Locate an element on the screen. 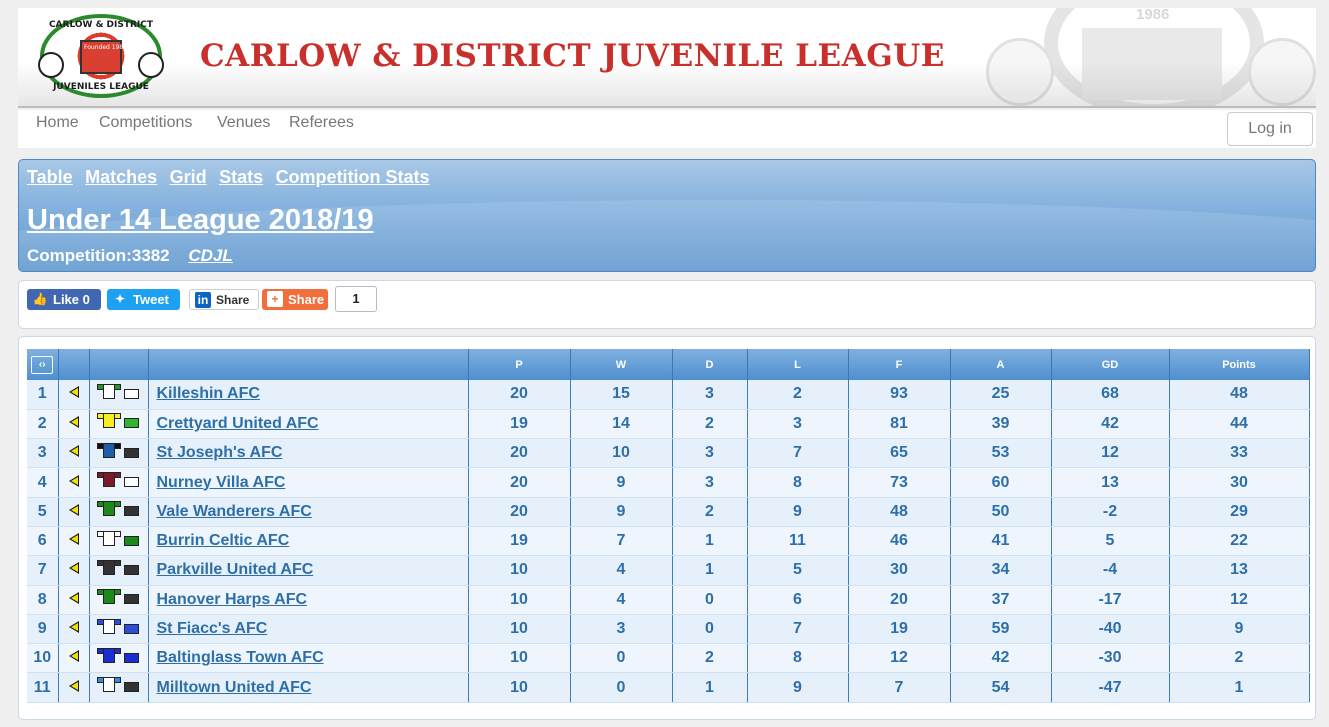 Image resolution: width=1329 pixels, height=727 pixels. won-cell: 4 is located at coordinates (621, 570).